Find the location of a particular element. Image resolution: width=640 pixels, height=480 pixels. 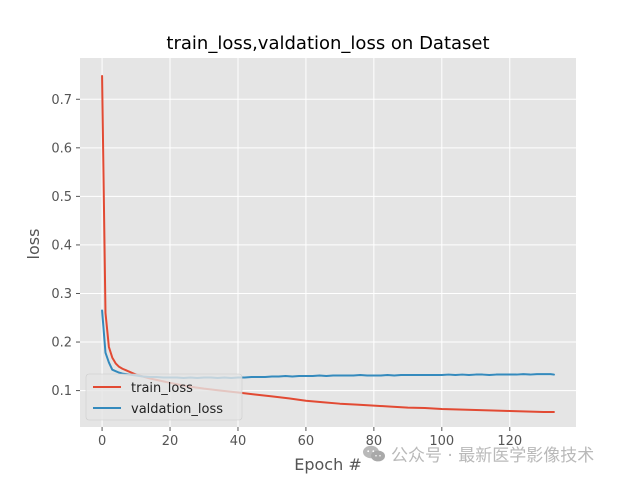

x-tick-label: 40 is located at coordinates (238, 441).